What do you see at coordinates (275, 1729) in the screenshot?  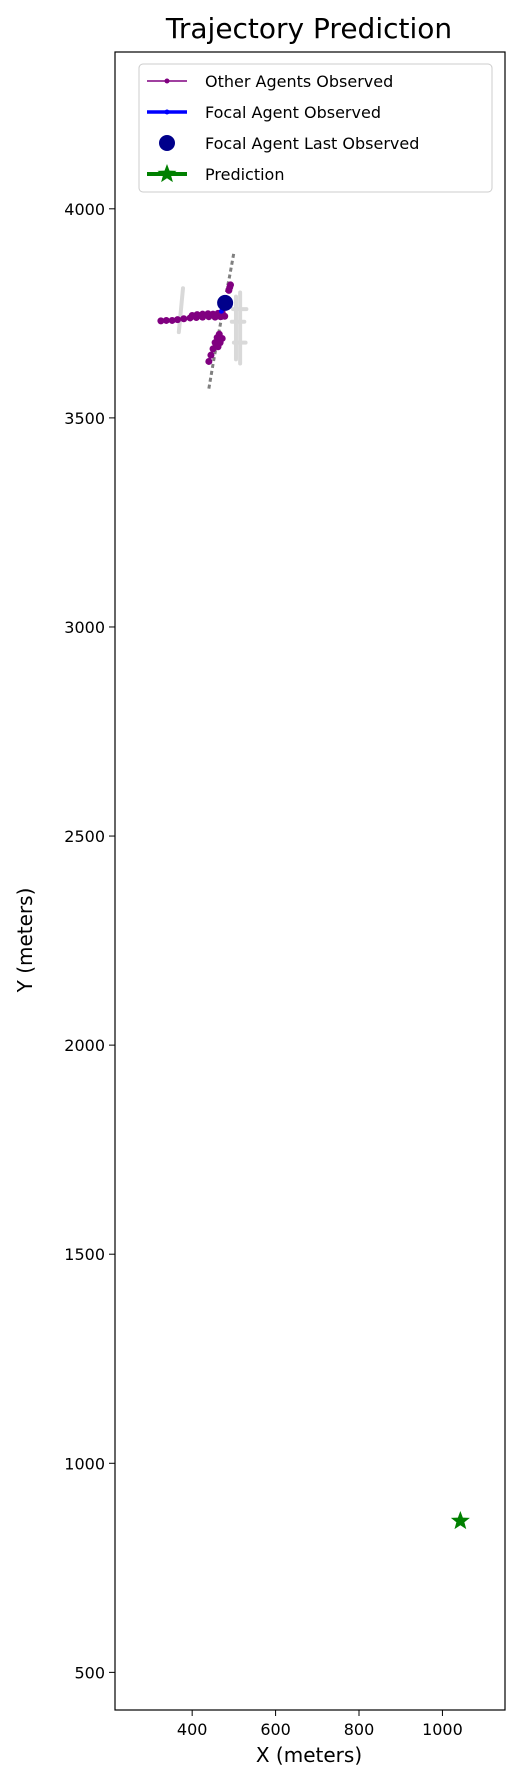 I see `x-tick-label: 600` at bounding box center [275, 1729].